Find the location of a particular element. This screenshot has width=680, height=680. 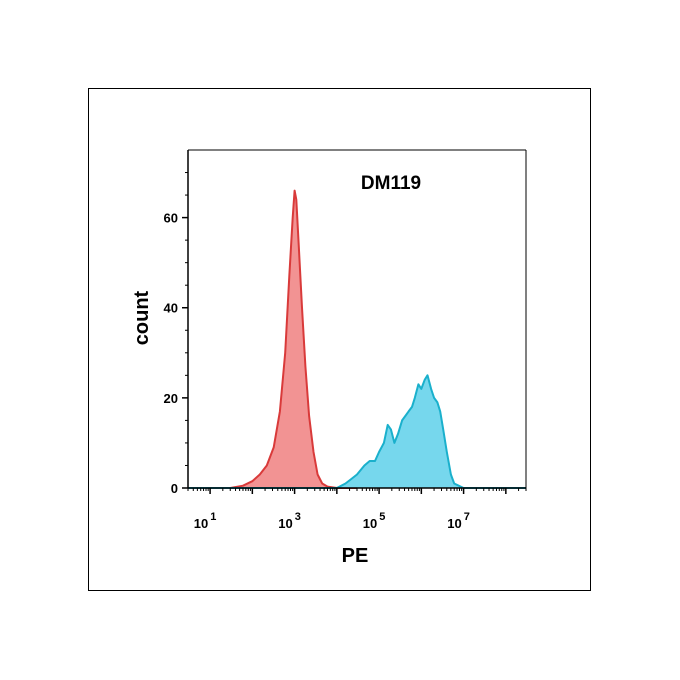

x-axis-label: PE is located at coordinates (355, 556).